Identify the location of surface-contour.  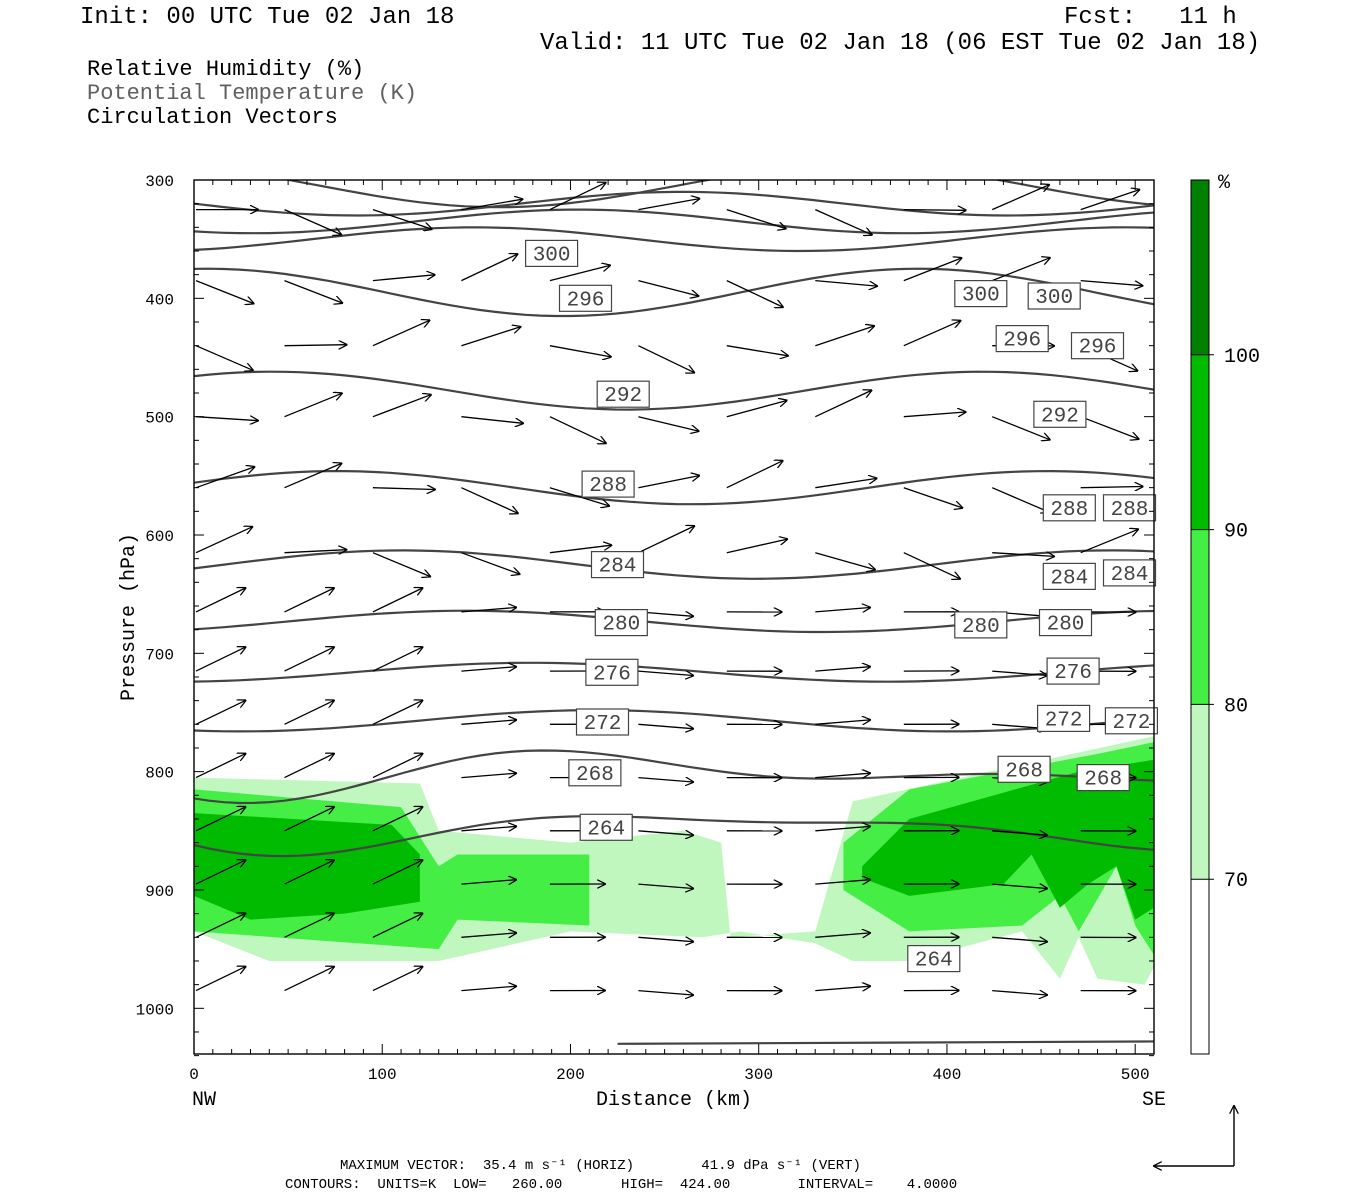
(885, 1042).